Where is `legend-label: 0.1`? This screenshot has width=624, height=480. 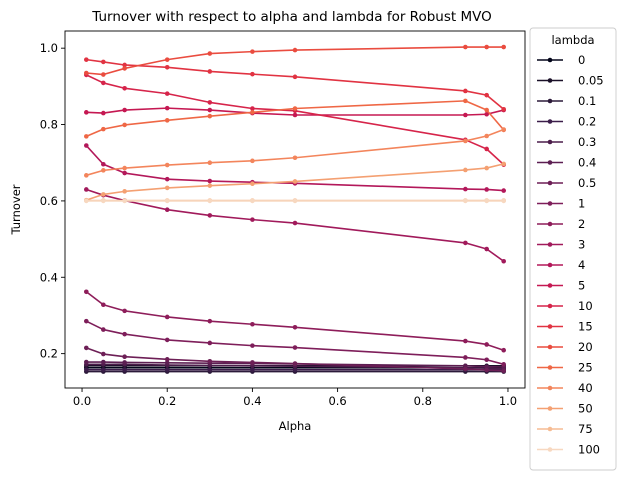 legend-label: 0.1 is located at coordinates (587, 101).